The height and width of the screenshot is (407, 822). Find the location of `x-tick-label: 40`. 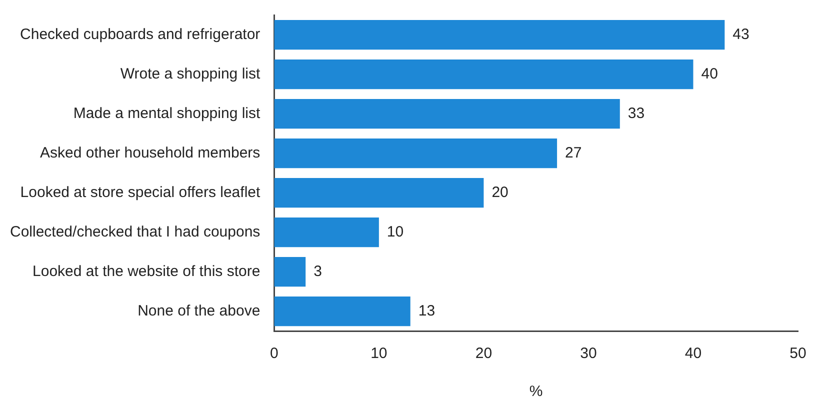

x-tick-label: 40 is located at coordinates (693, 353).